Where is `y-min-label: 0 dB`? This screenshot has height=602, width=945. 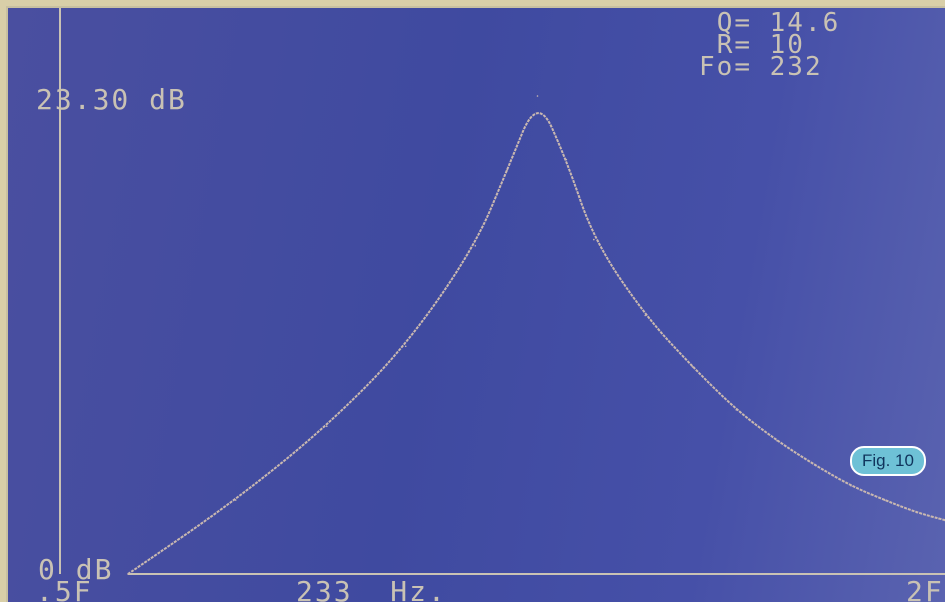
y-min-label: 0 dB is located at coordinates (76, 569).